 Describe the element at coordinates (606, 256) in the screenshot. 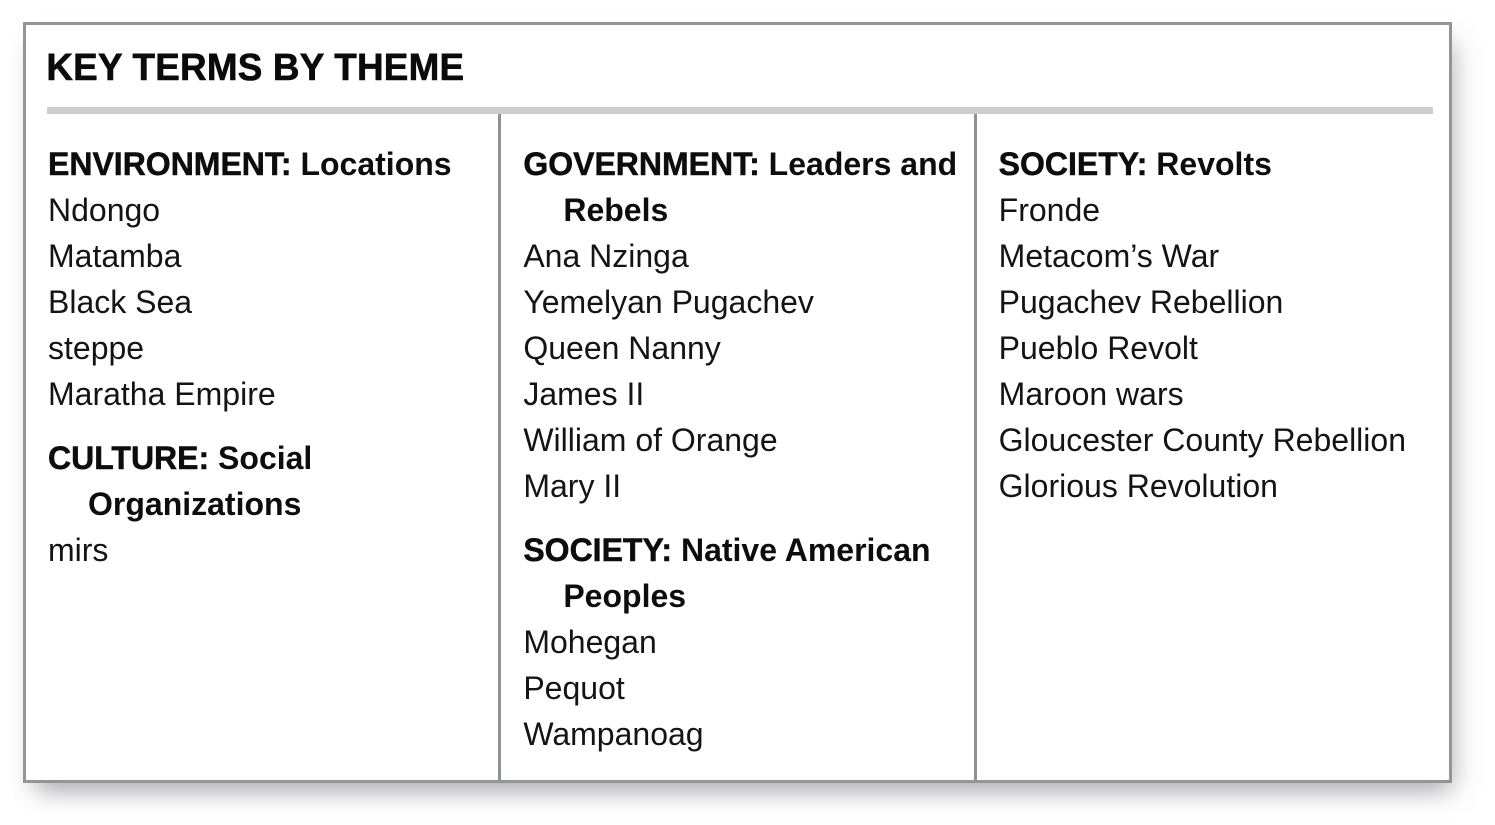

I see `term-item: Ana Nzinga` at that location.